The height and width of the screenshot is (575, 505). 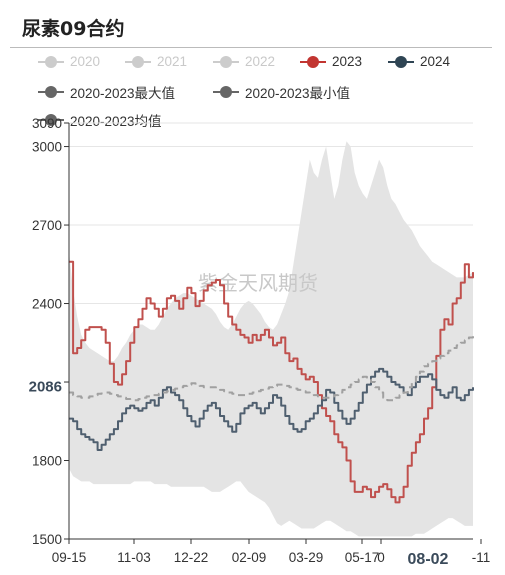 What do you see at coordinates (481, 557) in the screenshot?
I see `x-tick-label: -11` at bounding box center [481, 557].